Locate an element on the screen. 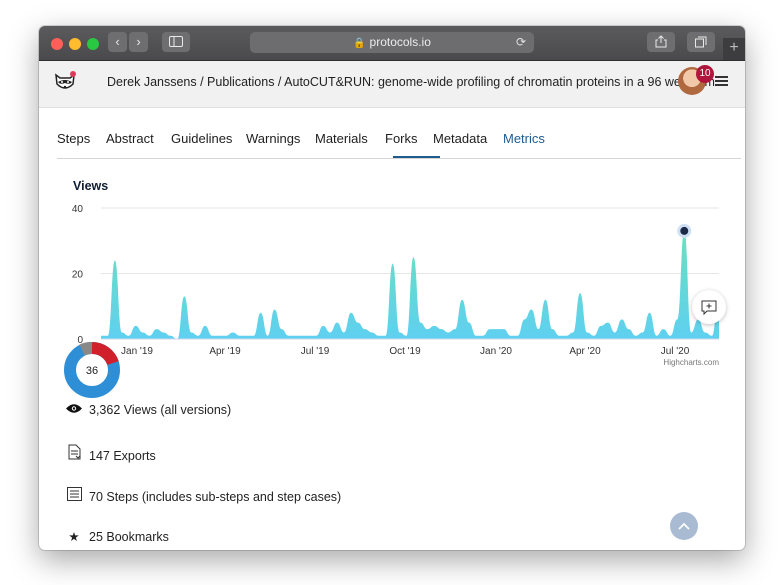  reload-icon: ⟳ is located at coordinates (520, 42).